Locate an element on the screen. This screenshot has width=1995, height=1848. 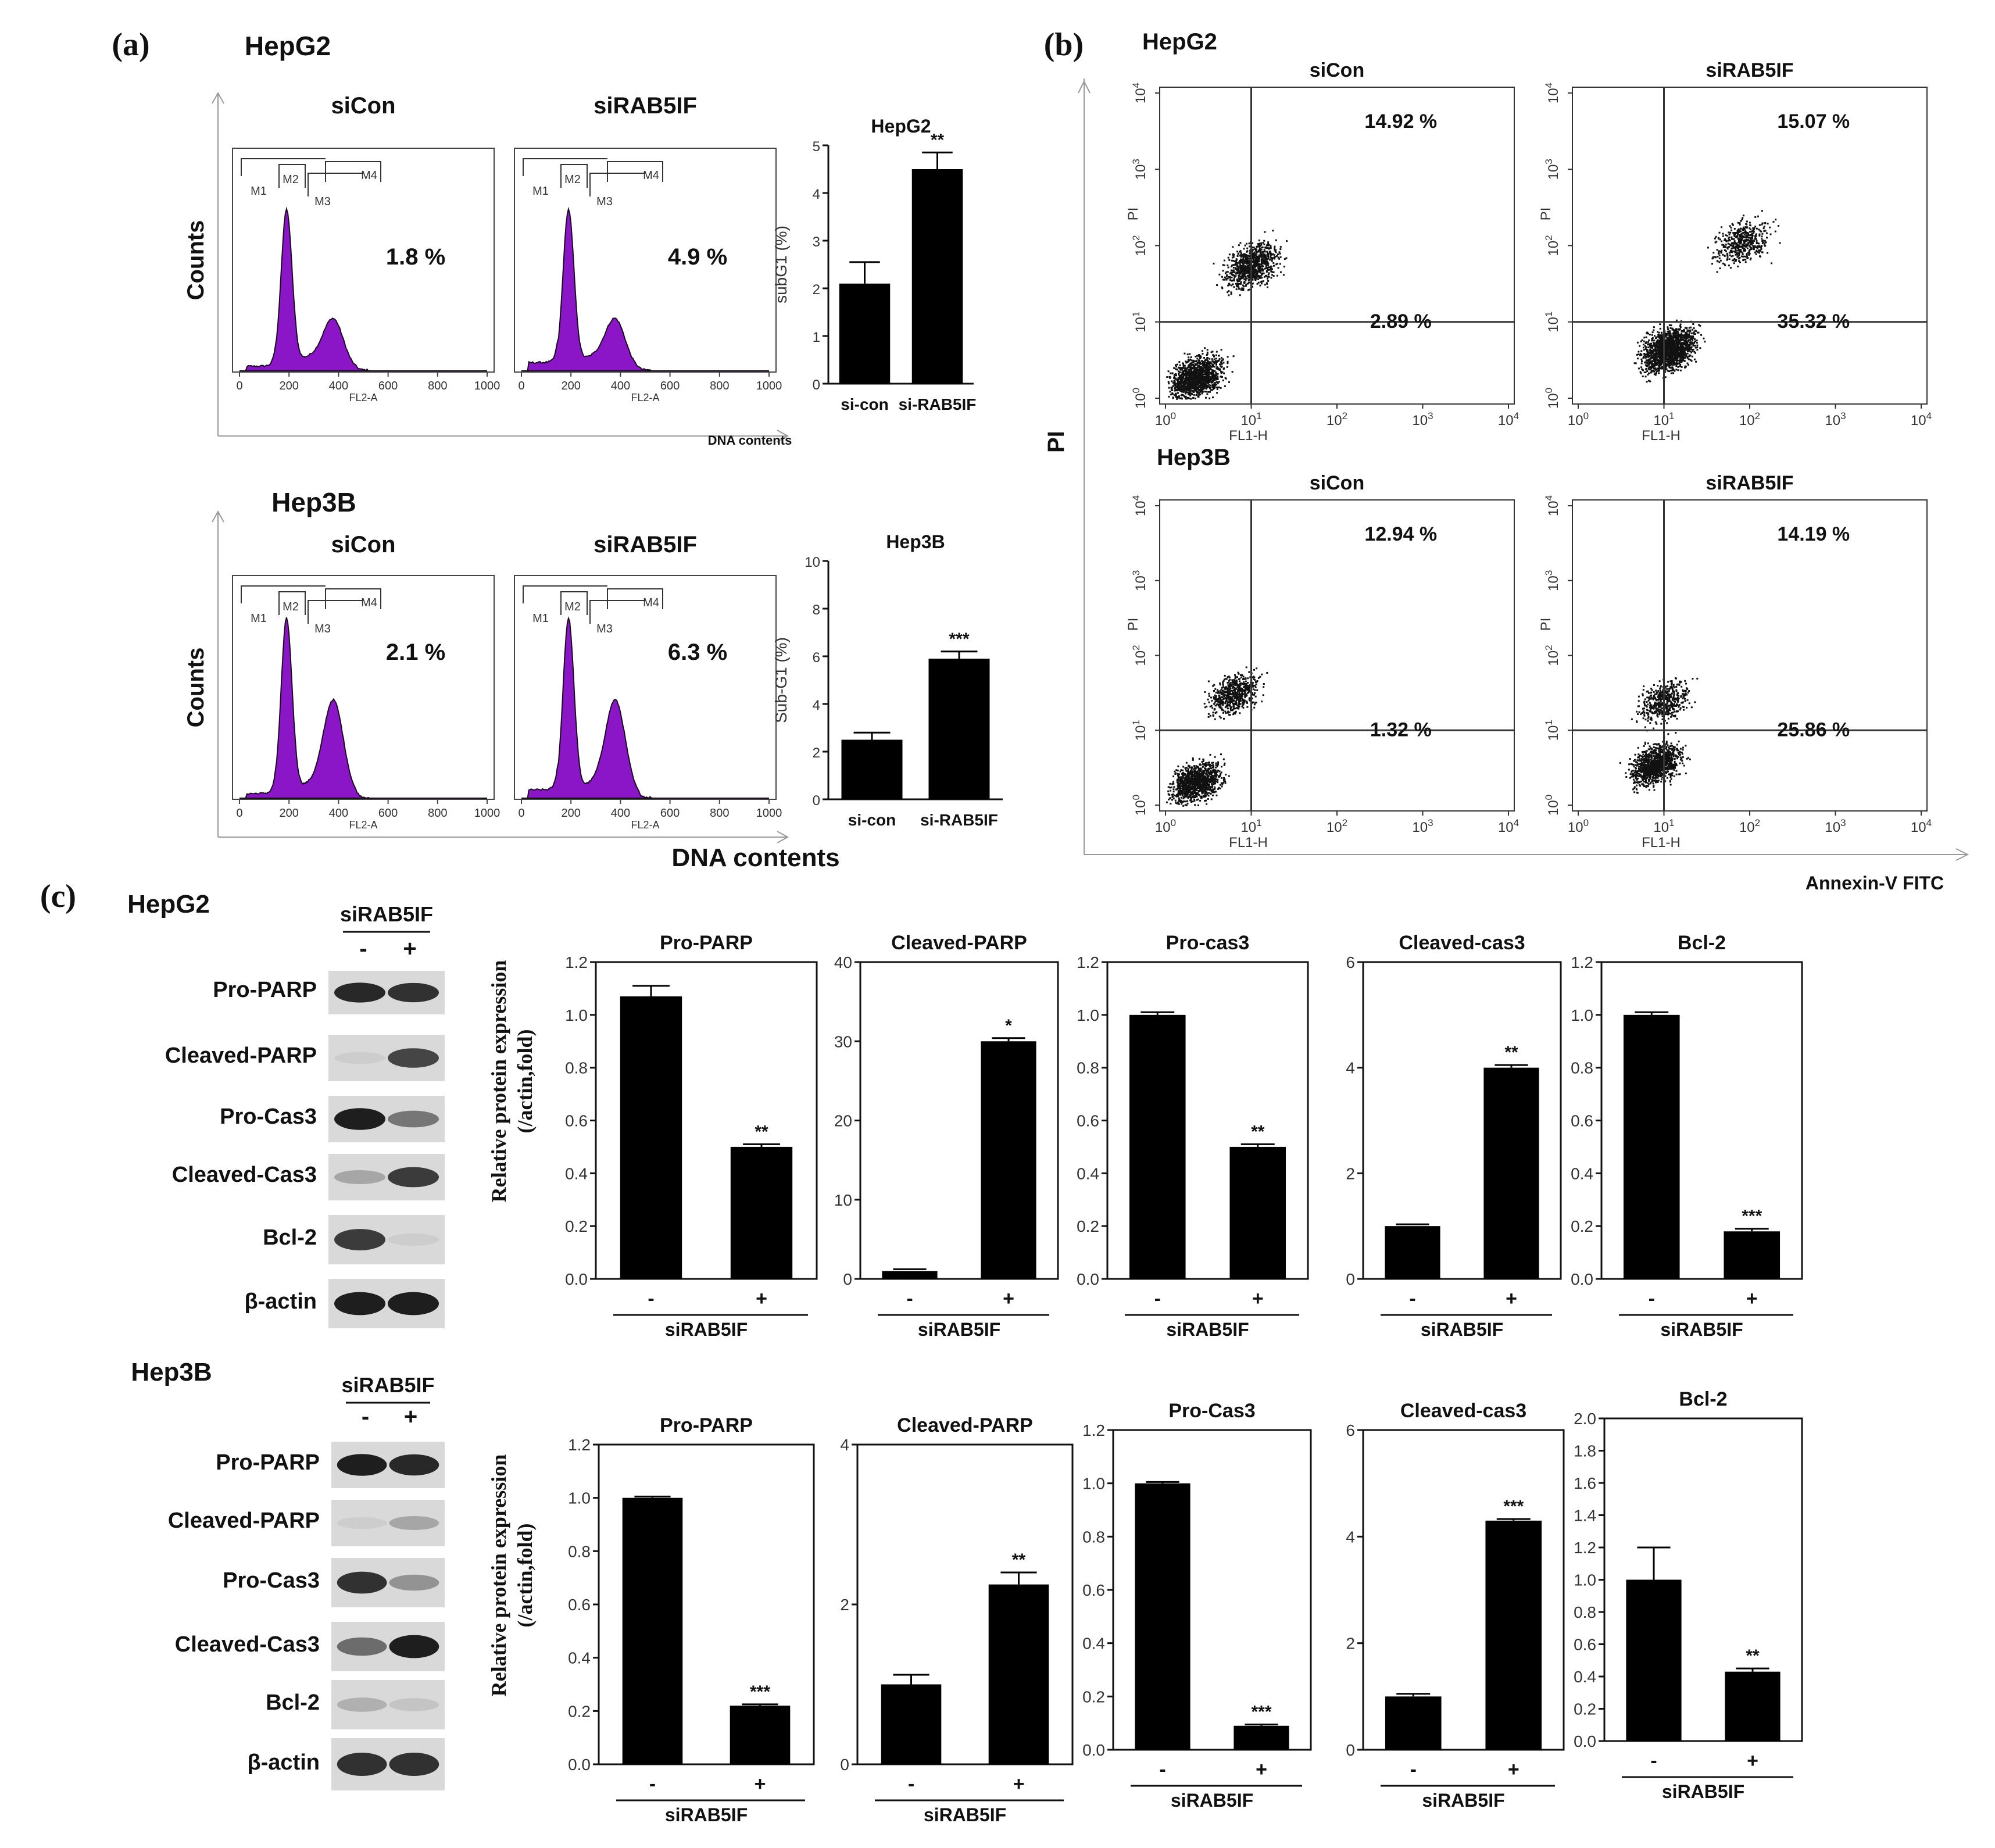
x-tick-label: 800 is located at coordinates (437, 814).